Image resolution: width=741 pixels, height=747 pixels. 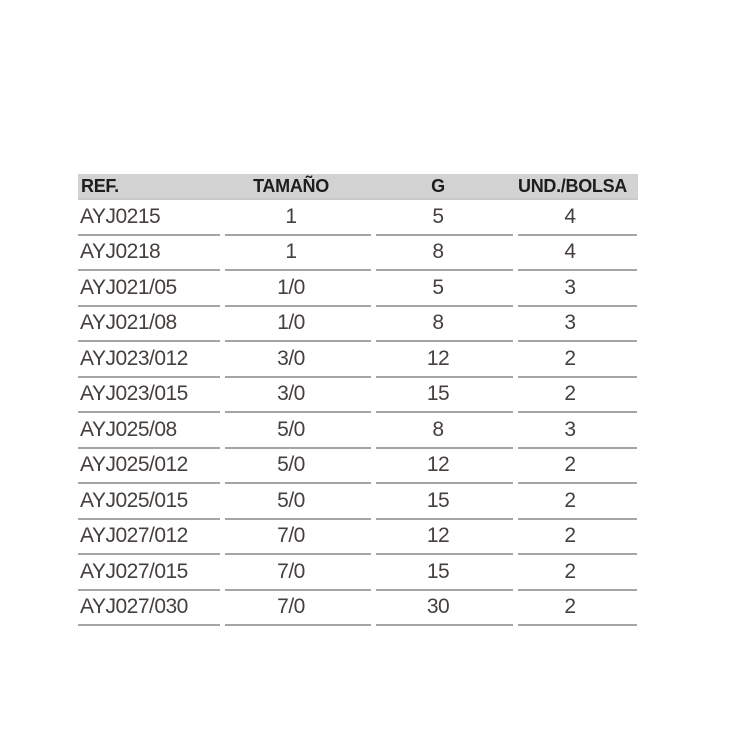 What do you see at coordinates (149, 573) in the screenshot?
I see `table-cell: AYJ027/015` at bounding box center [149, 573].